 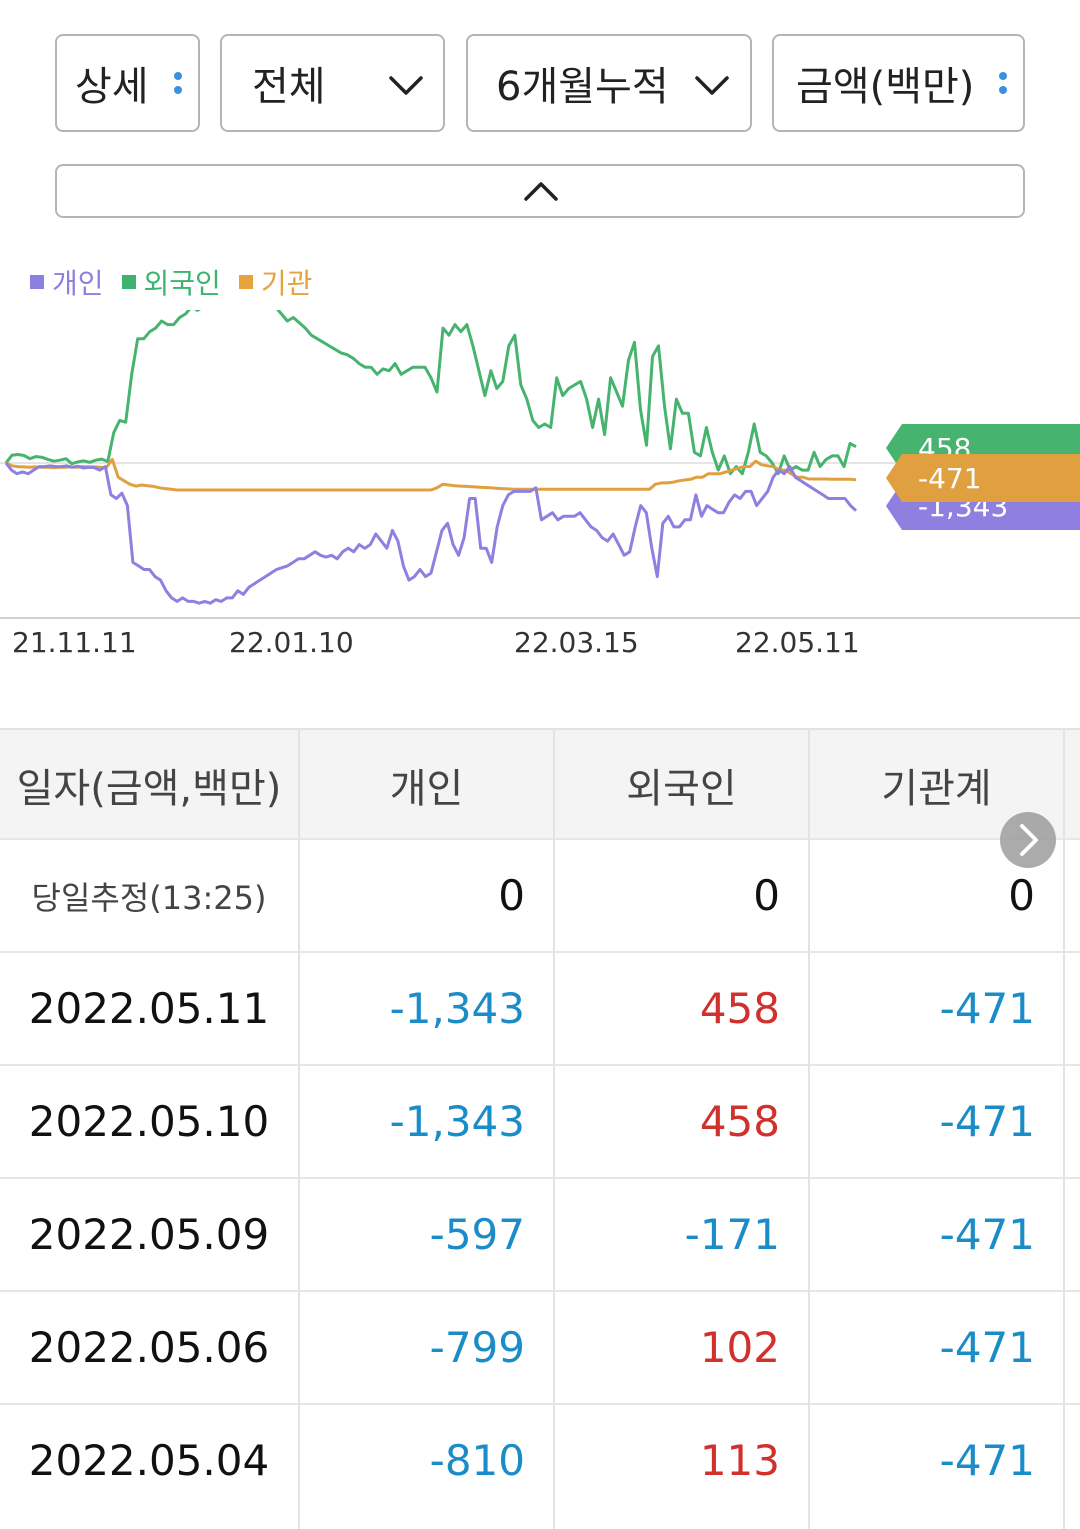 I want to click on table-row: 2022.05.06 -799 102 -471, so click(x=540, y=1346).